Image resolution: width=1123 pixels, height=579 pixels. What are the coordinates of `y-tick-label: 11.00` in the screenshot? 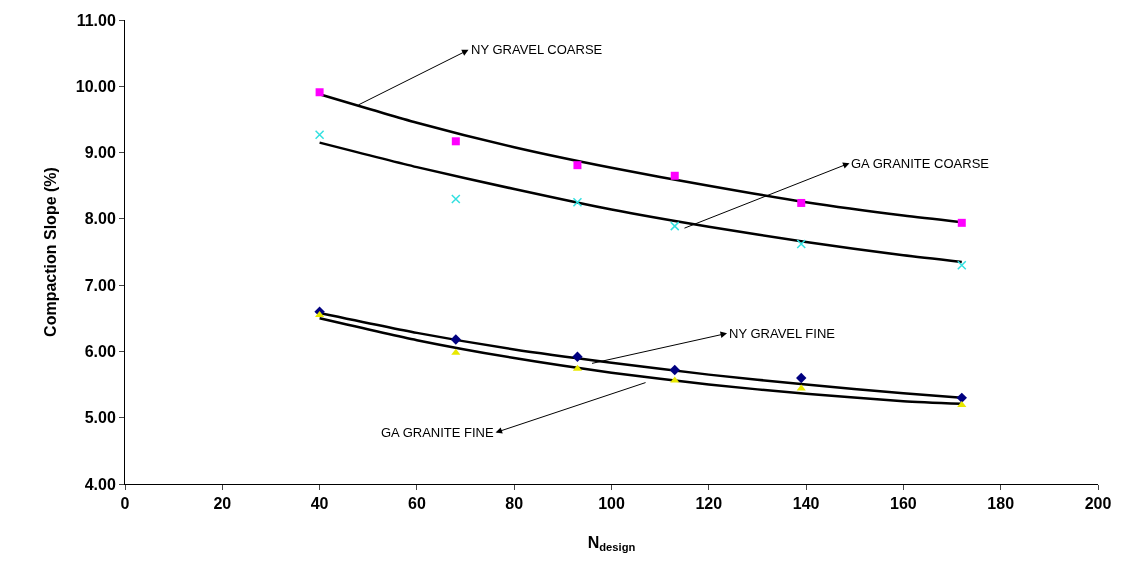 It's located at (96, 20).